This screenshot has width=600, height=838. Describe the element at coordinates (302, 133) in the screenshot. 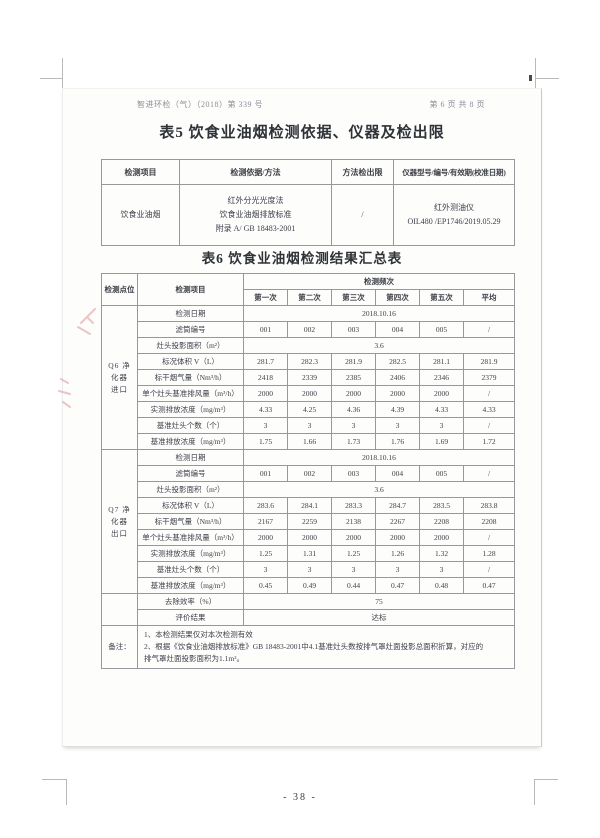

I see `table5-title: 表5 饮食业油烟检测依据、仪器及检出限` at that location.